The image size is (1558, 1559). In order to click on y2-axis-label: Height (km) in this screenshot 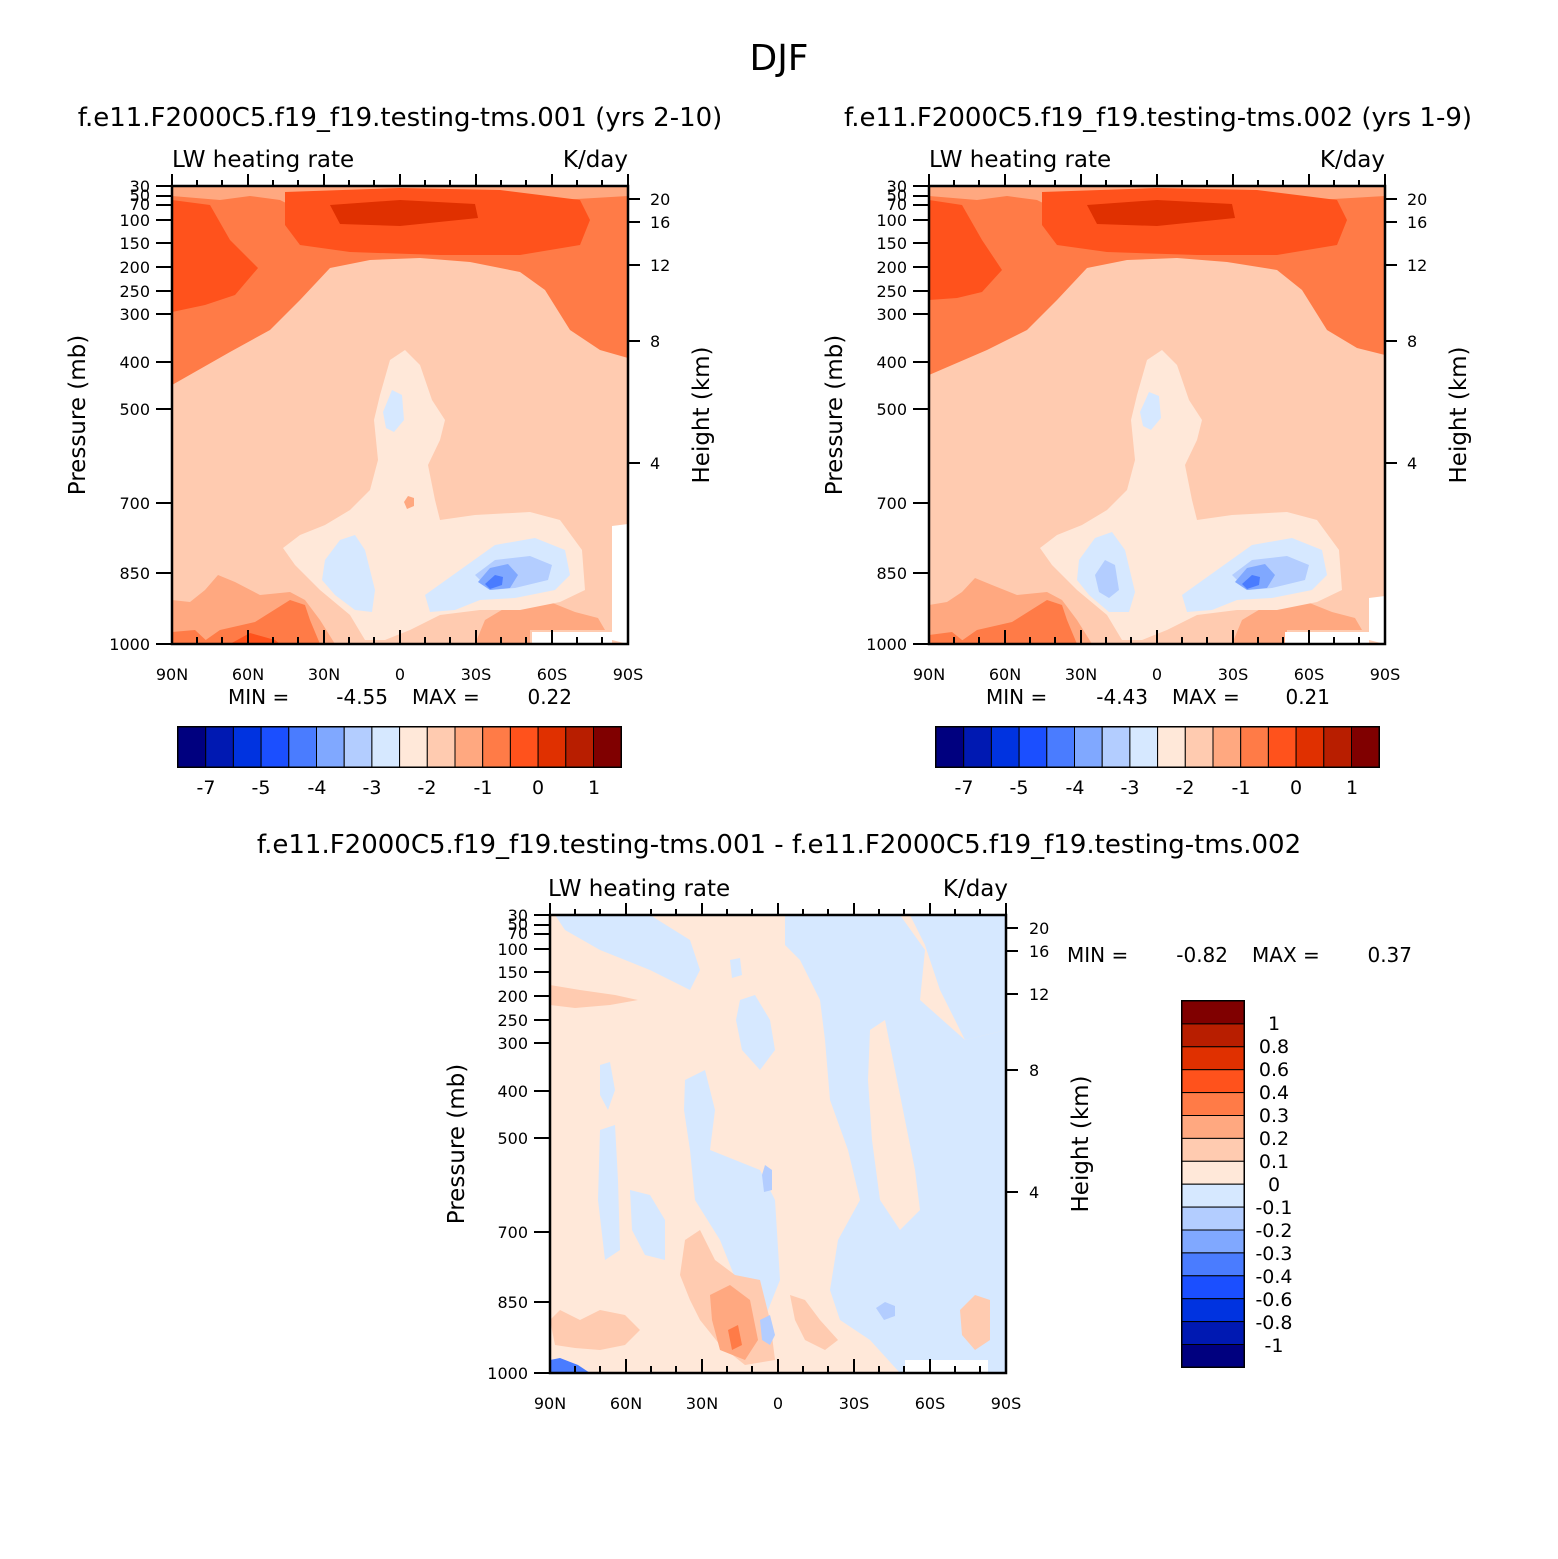, I will do `click(1081, 1143)`.